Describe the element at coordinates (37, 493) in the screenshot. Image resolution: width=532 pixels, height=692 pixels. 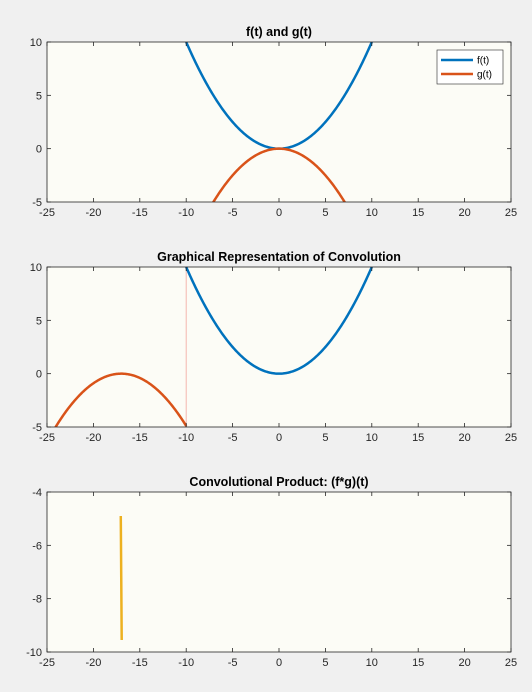
I see `y-tick-label: -4` at that location.